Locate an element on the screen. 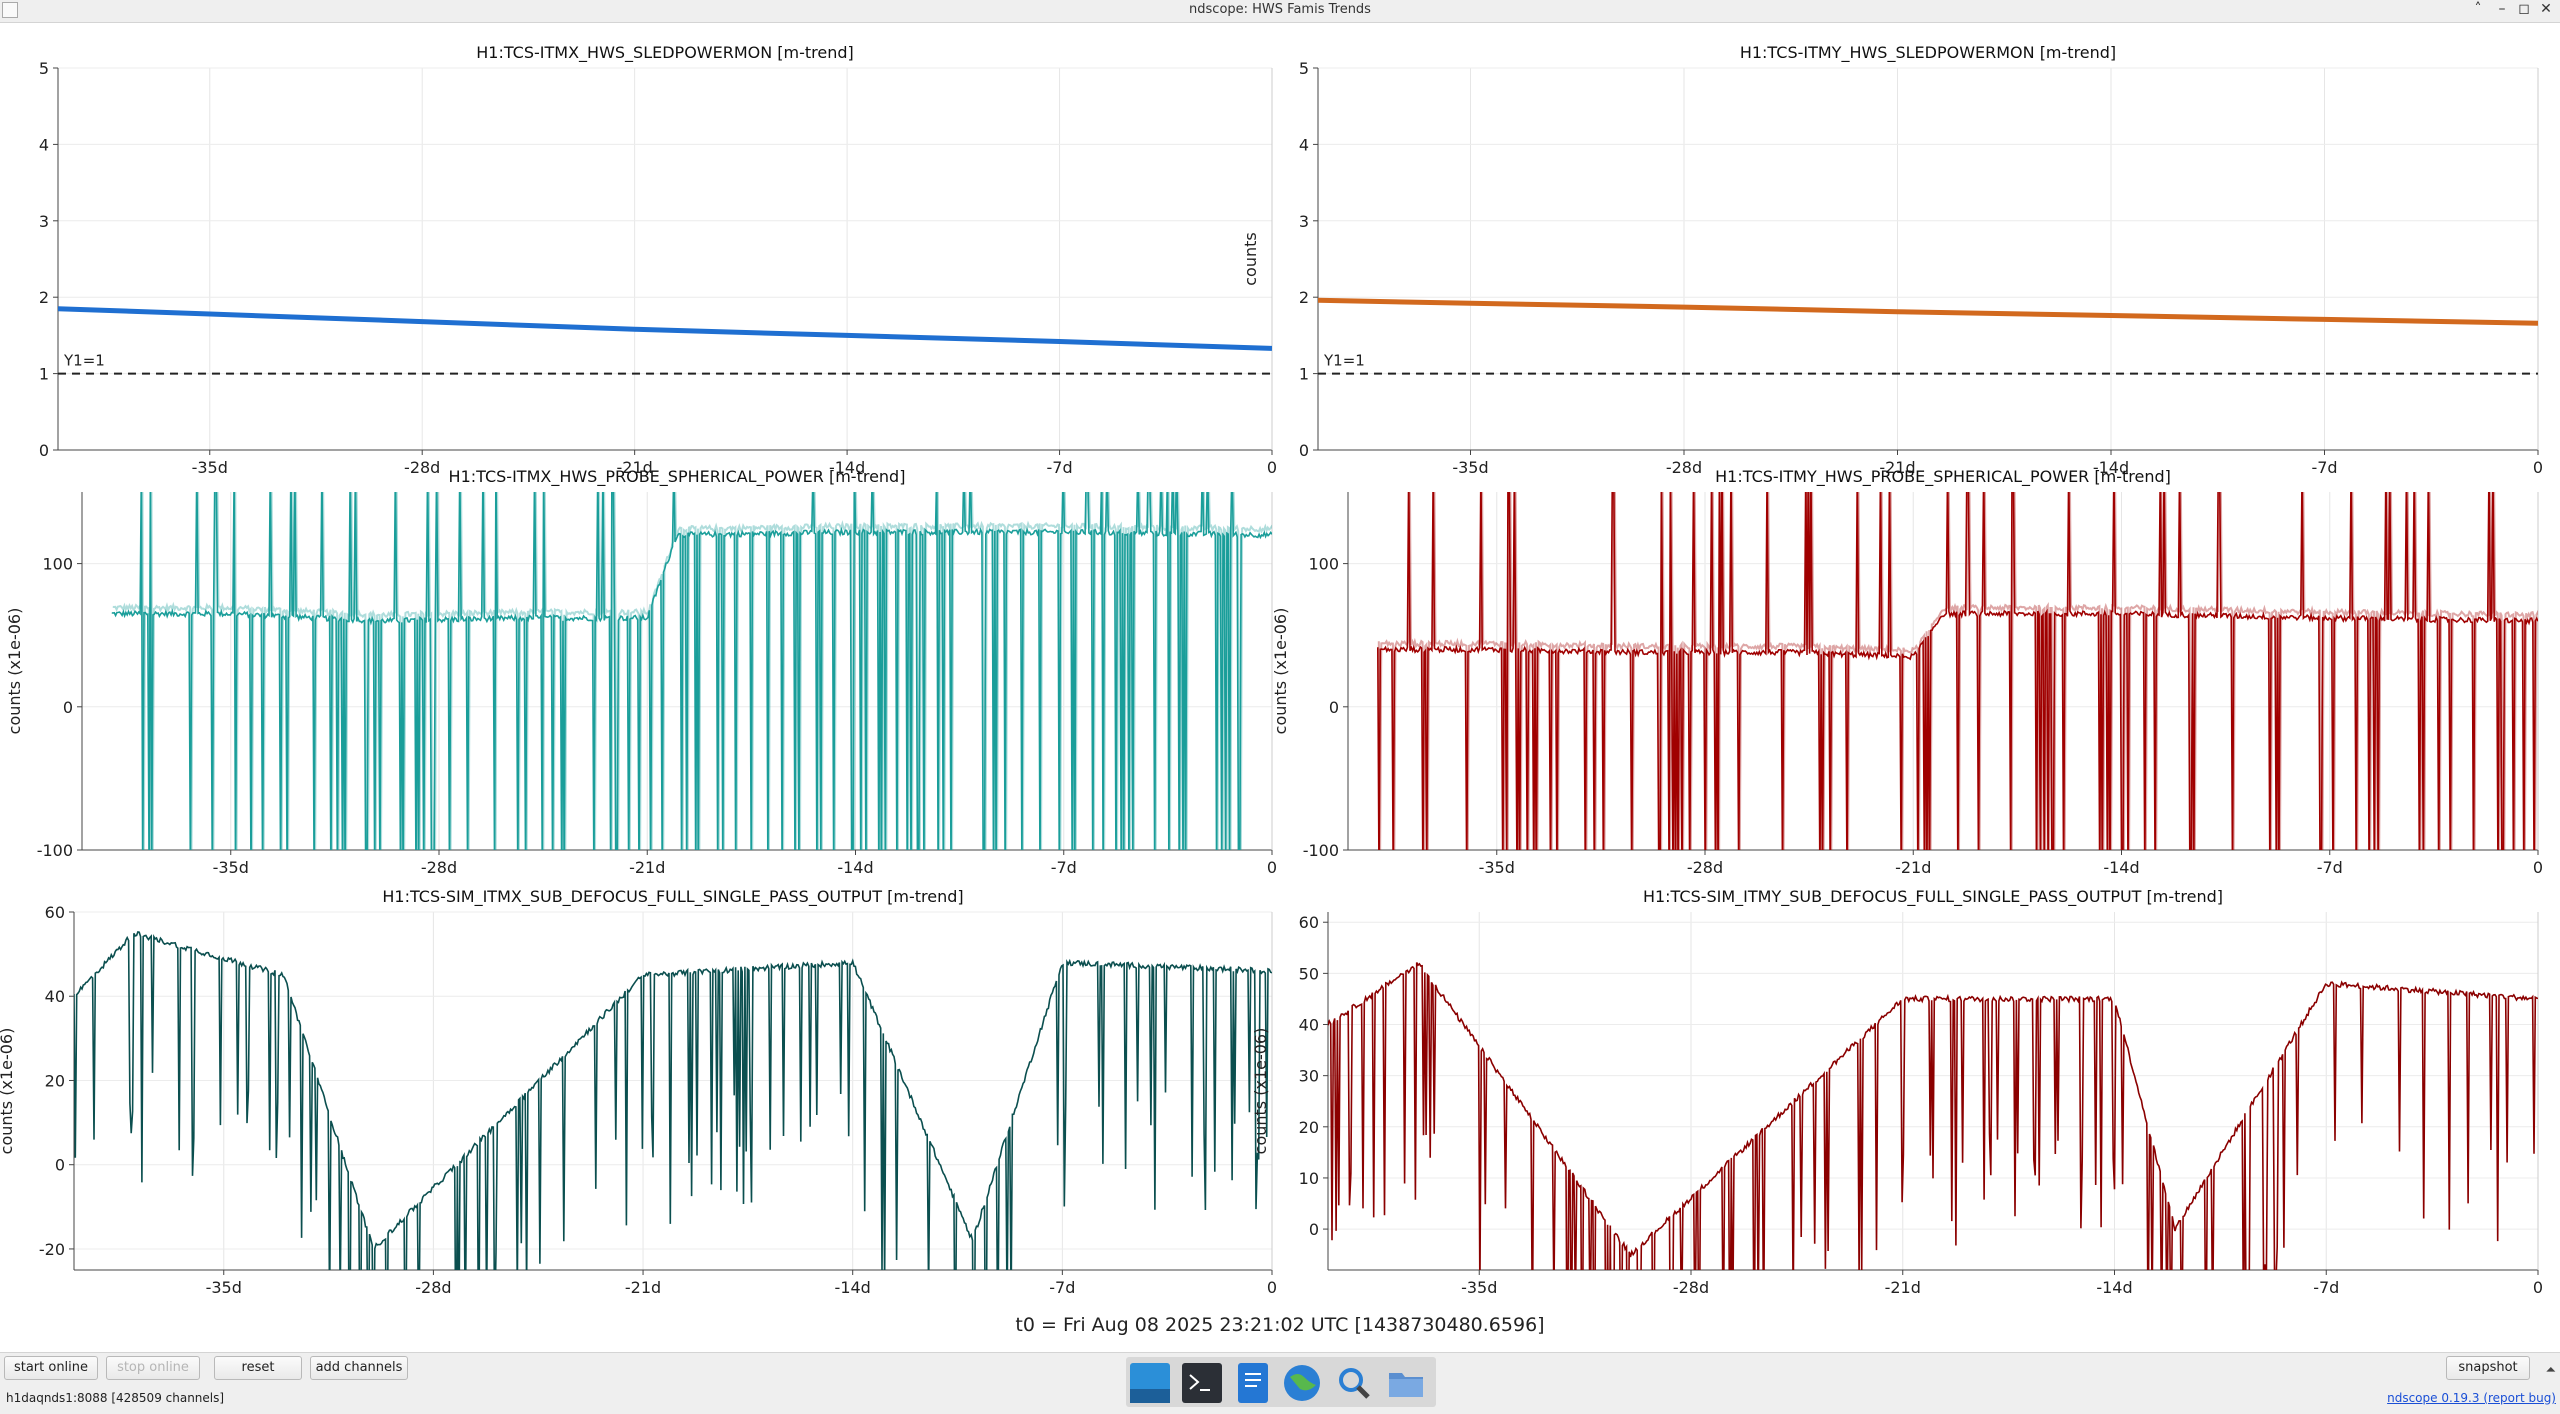 This screenshot has height=1414, width=2560. collapse-arrow-icon: ⏶ is located at coordinates (2550, 1370).